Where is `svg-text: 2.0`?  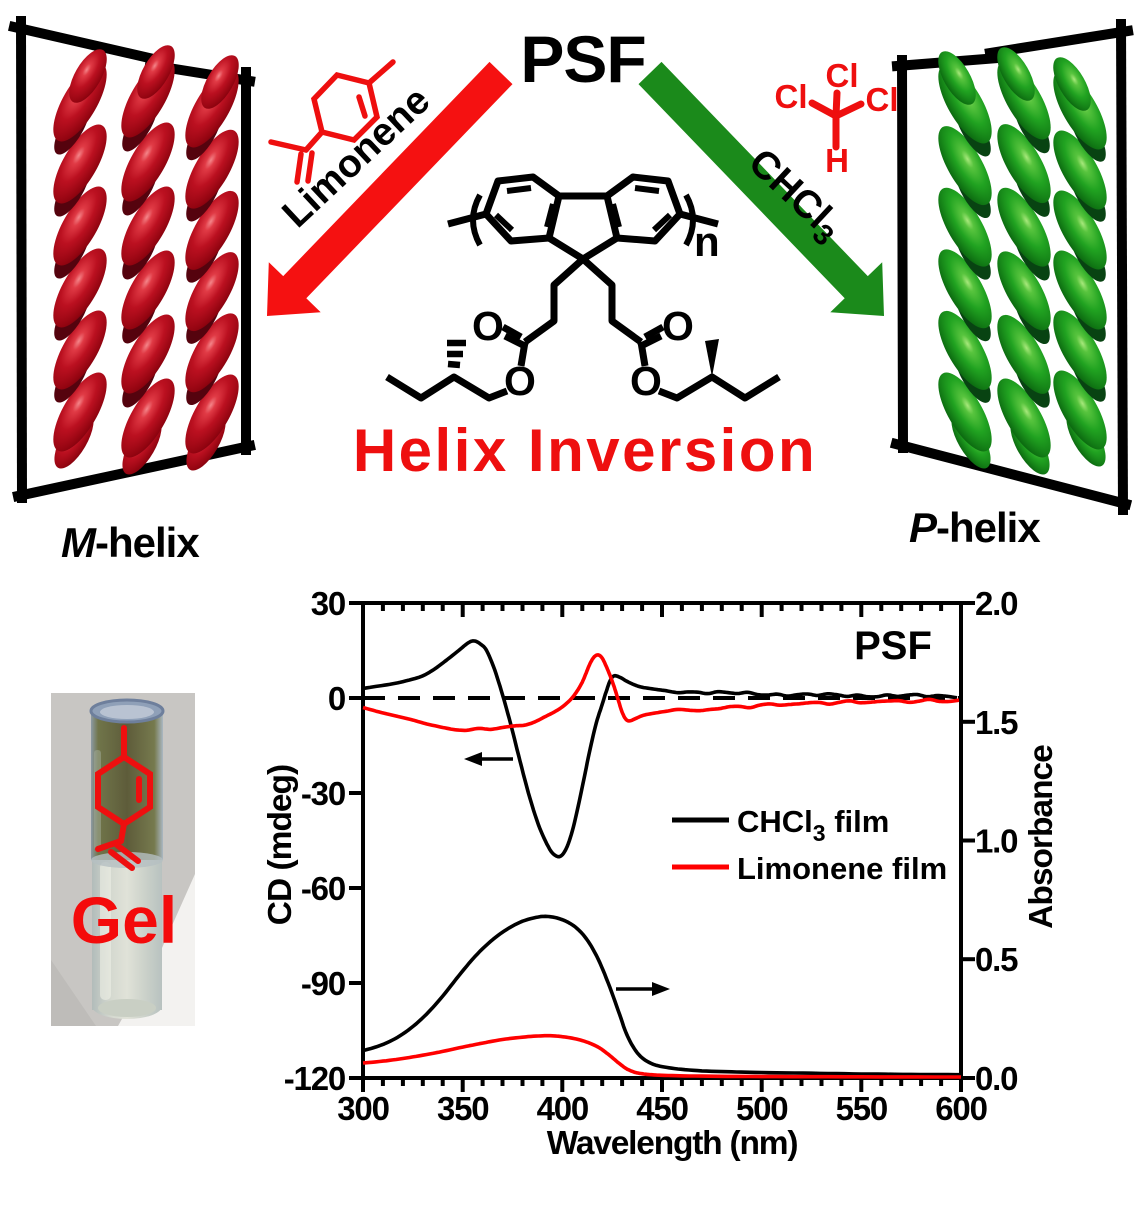
svg-text: 2.0 is located at coordinates (996, 603).